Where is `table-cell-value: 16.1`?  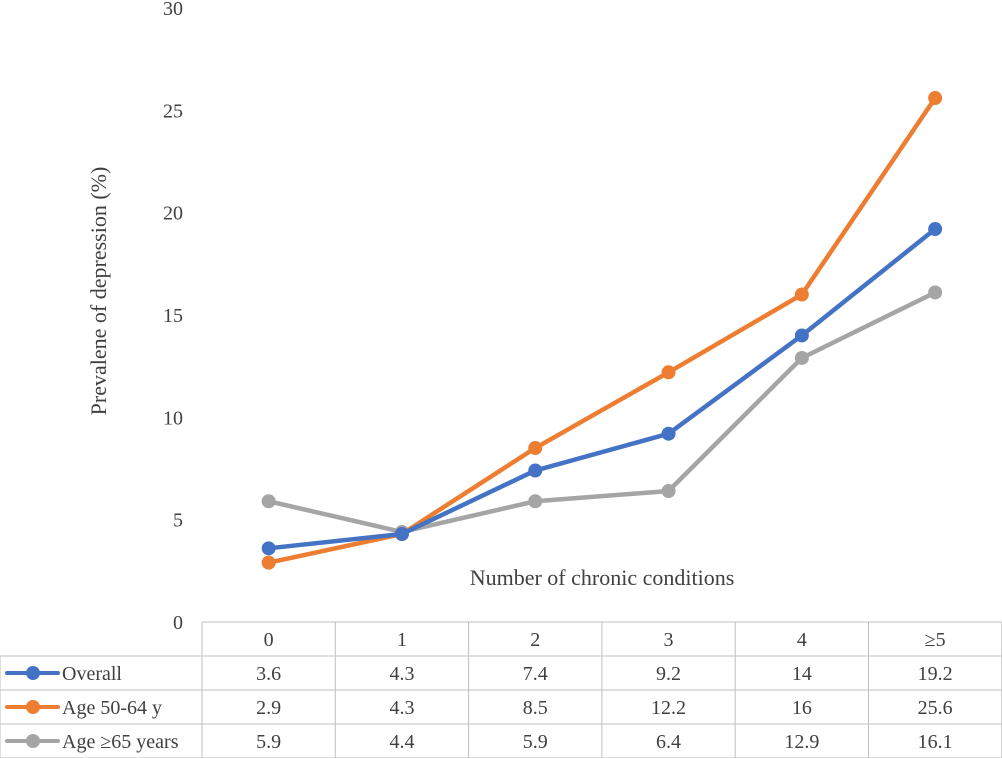
table-cell-value: 16.1 is located at coordinates (935, 742).